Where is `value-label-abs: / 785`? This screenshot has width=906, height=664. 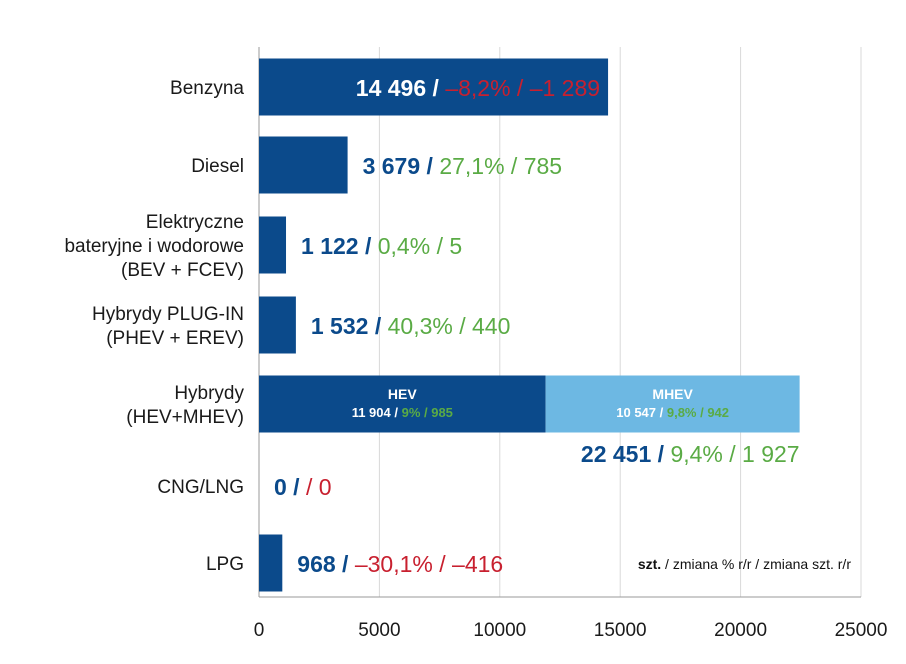
value-label-abs: / 785 is located at coordinates (534, 166).